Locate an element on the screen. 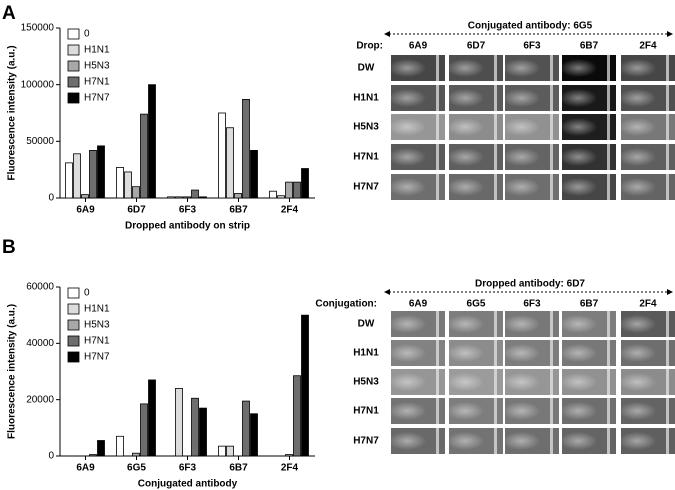 This screenshot has width=675, height=490. row-label: DW is located at coordinates (366, 68).